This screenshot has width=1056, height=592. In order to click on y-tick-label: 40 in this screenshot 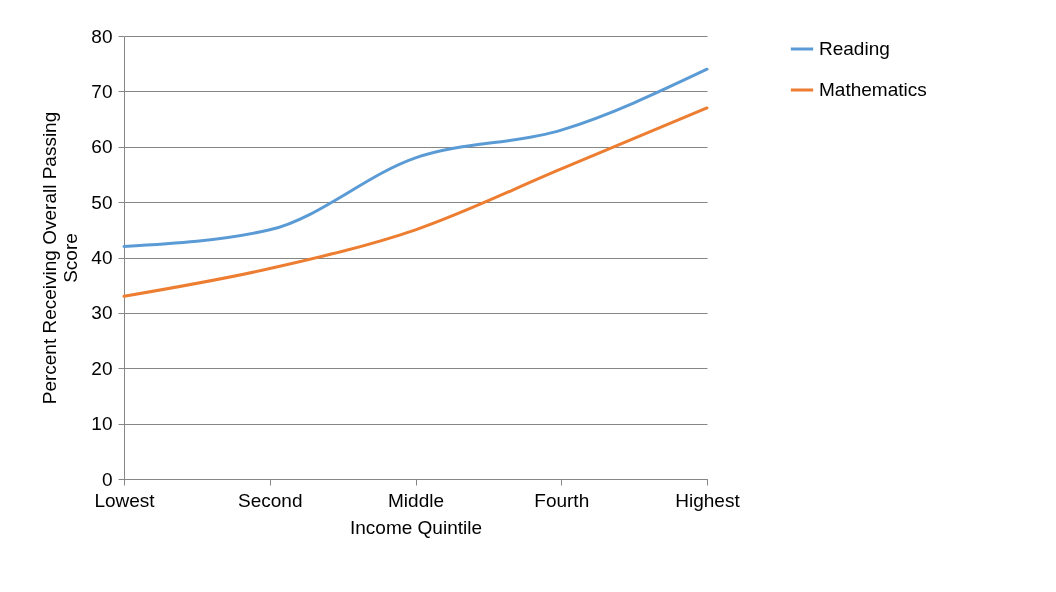, I will do `click(102, 257)`.